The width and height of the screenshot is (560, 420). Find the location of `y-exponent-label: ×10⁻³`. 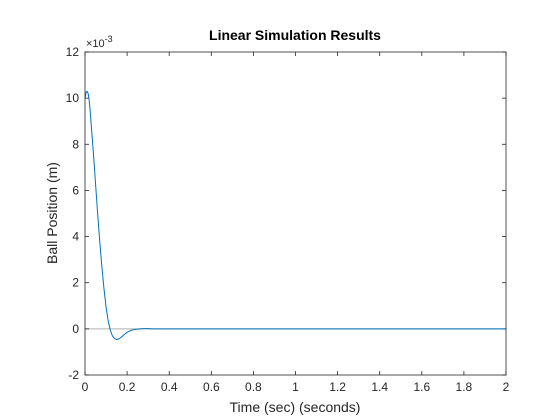

y-exponent-label: ×10⁻³ is located at coordinates (99, 42).